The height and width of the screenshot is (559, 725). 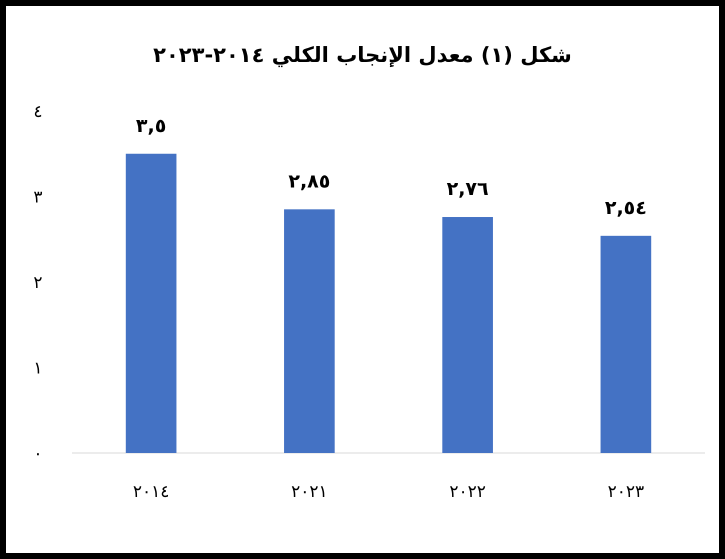 I want to click on y-tick-label: ٣, so click(x=38, y=198).